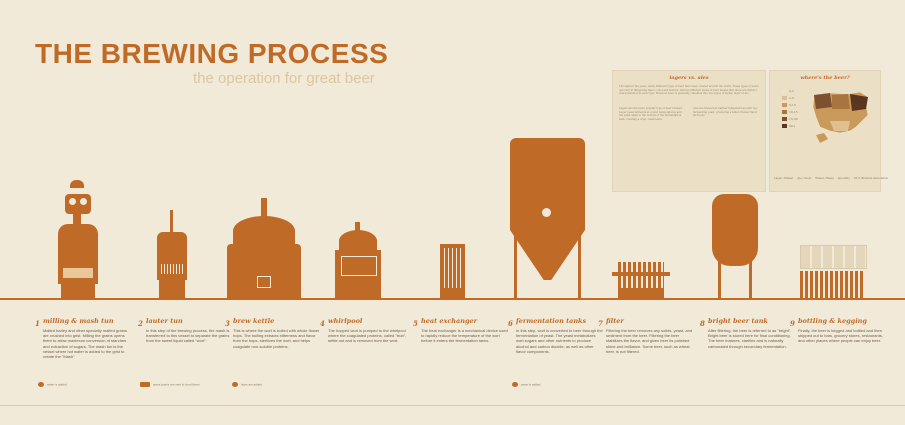 This screenshot has height=425, width=905. What do you see at coordinates (641, 274) in the screenshot?
I see `filter-frame` at bounding box center [641, 274].